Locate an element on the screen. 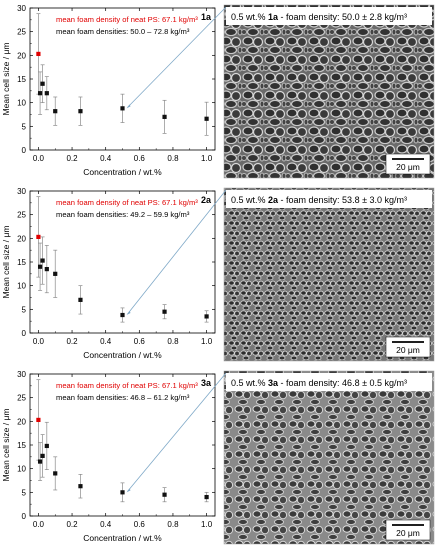 The image size is (441, 550). legend-annotation: mean foam densities: 50.0 – 72.8 kg/m³ is located at coordinates (123, 31).